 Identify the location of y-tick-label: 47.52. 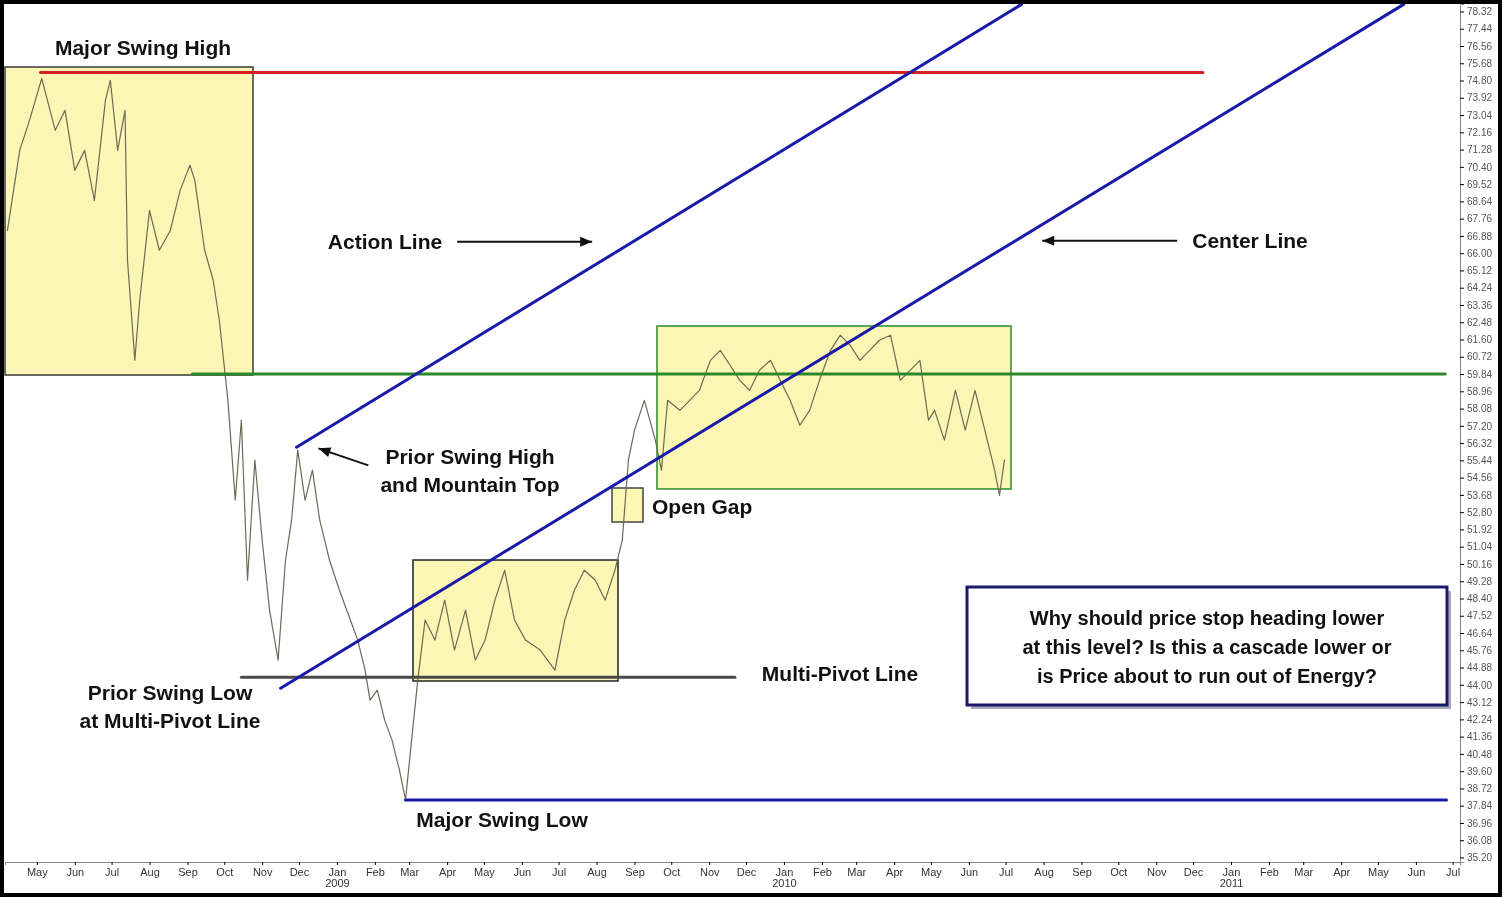
(1480, 616).